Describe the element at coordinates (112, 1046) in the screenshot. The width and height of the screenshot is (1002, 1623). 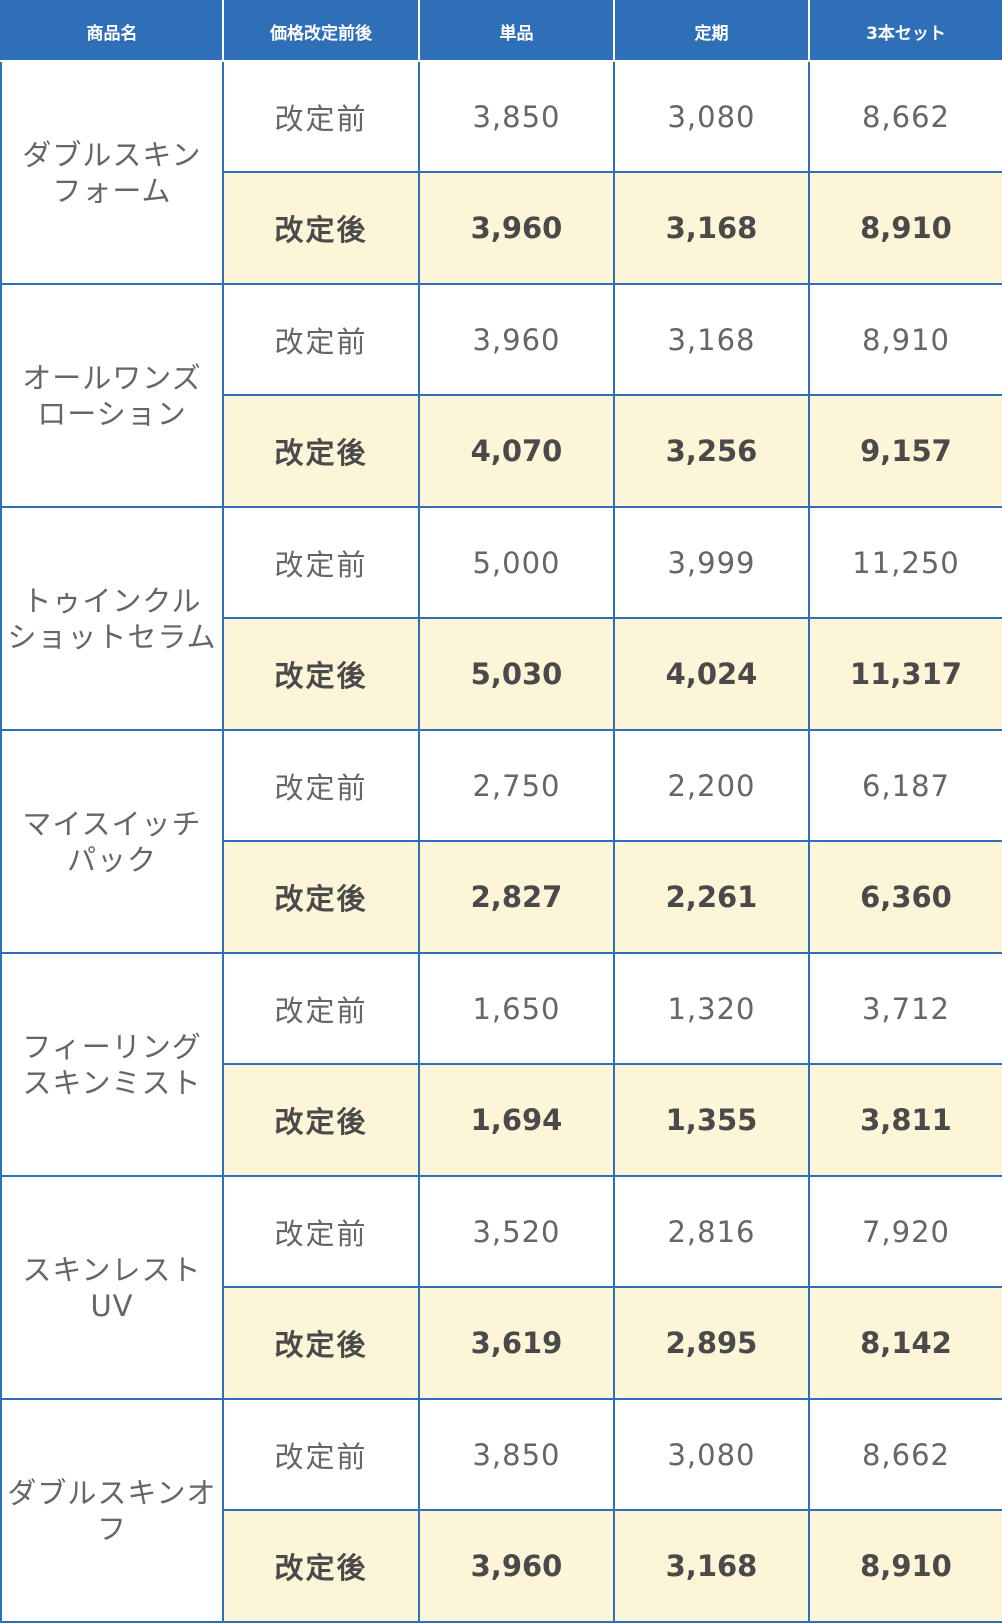
I see `product-name-line: フィーリング` at that location.